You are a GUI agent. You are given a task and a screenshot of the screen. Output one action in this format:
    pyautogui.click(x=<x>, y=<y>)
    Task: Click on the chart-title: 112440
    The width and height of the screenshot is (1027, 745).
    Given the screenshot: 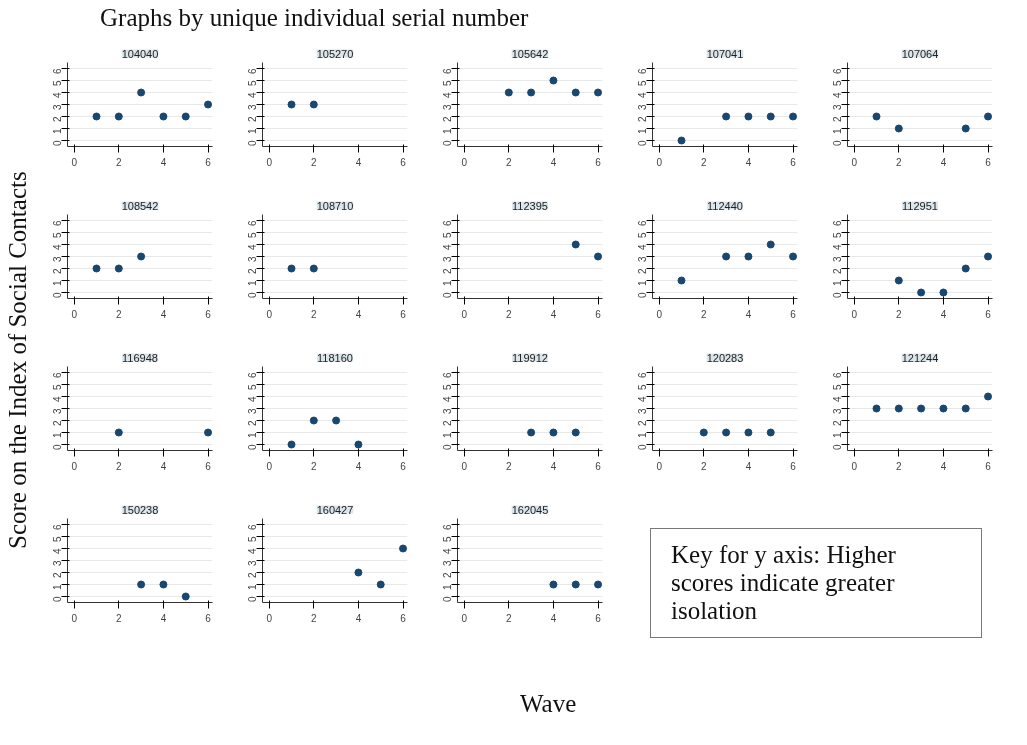 What is the action you would take?
    pyautogui.click(x=725, y=205)
    